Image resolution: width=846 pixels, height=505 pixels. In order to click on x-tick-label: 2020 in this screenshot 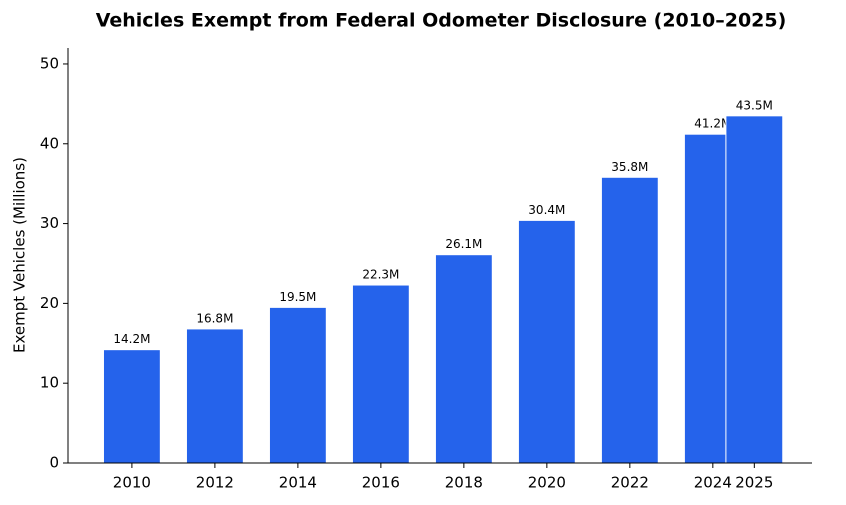, I will do `click(547, 483)`.